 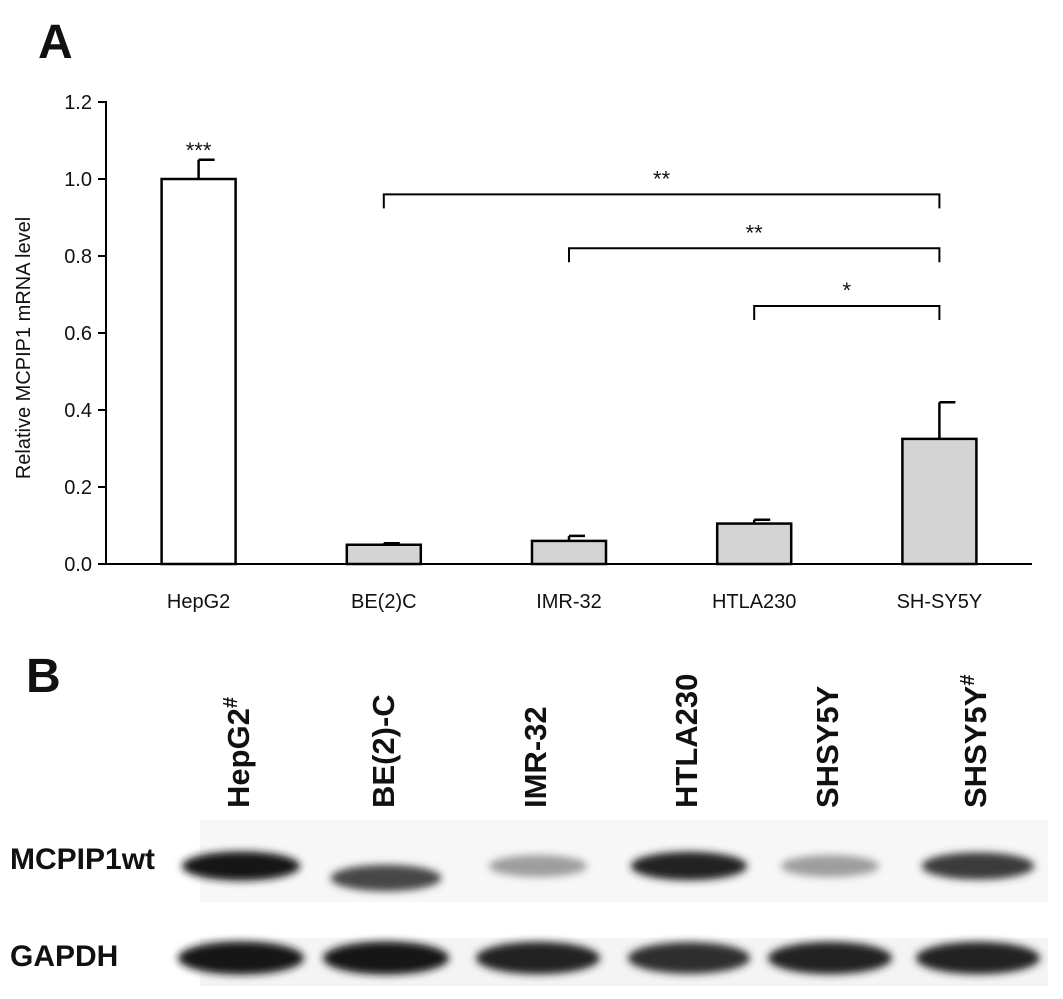 I want to click on blot-row-label: MCPIP1wt, so click(x=82, y=859).